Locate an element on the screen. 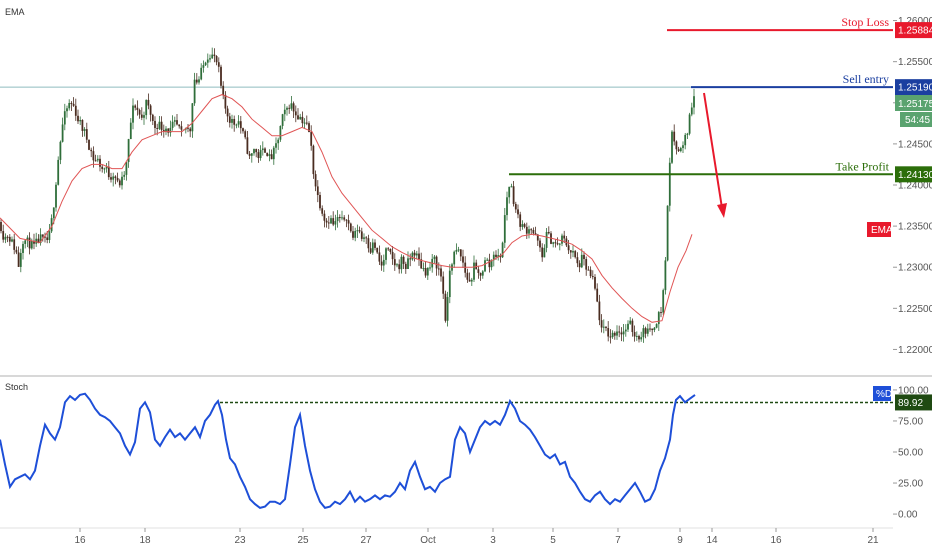 This screenshot has width=932, height=550. stoch-axis: 0.00 25.00 50.00 75.00 100.00 is located at coordinates (911, 453).